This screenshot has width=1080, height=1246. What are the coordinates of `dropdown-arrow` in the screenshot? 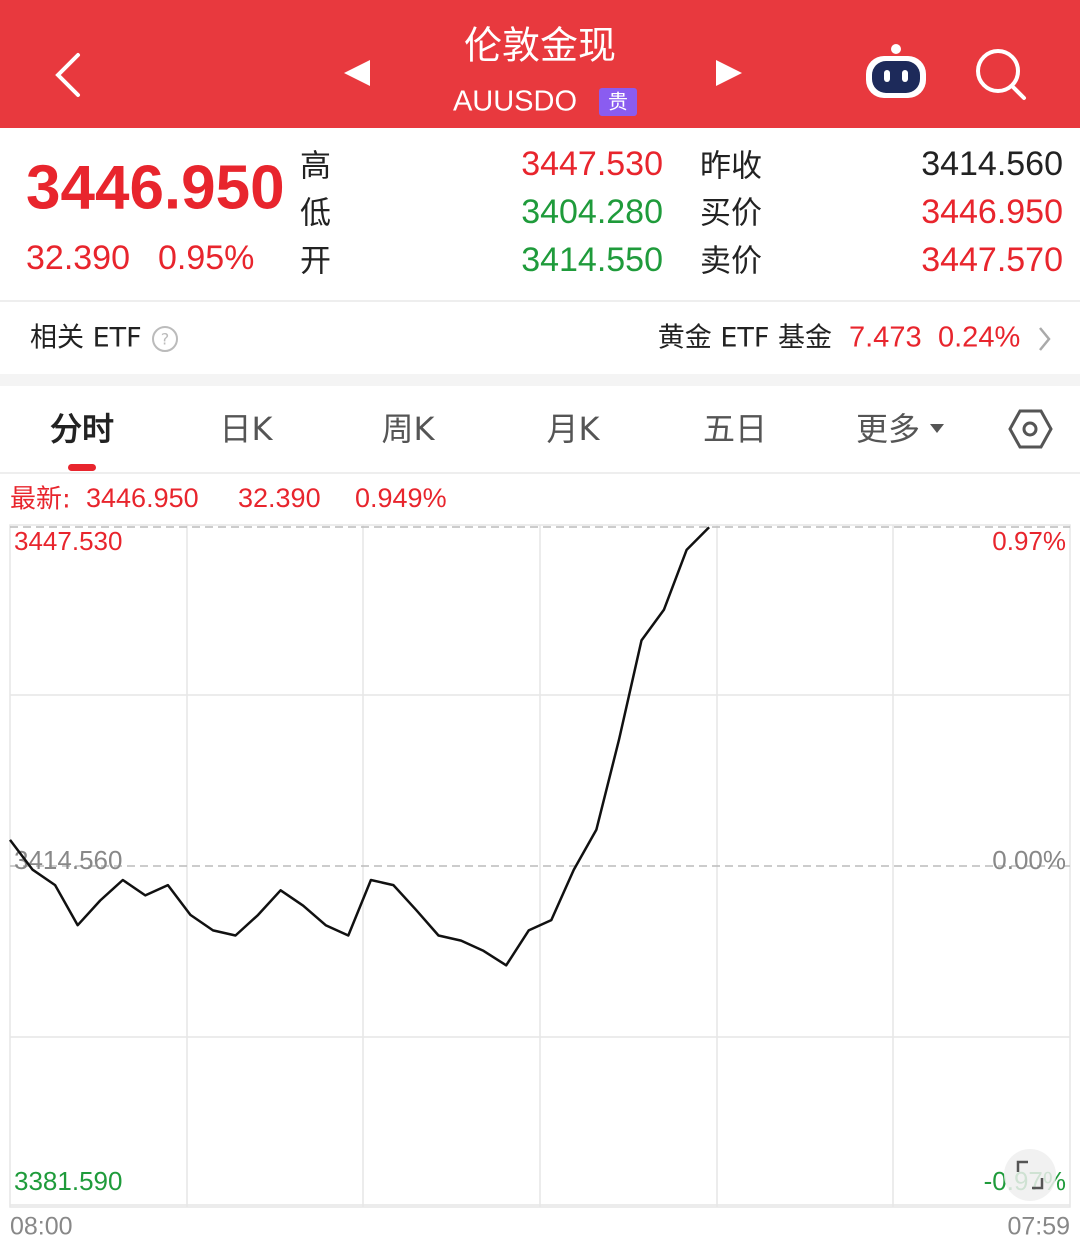 It's located at (937, 428).